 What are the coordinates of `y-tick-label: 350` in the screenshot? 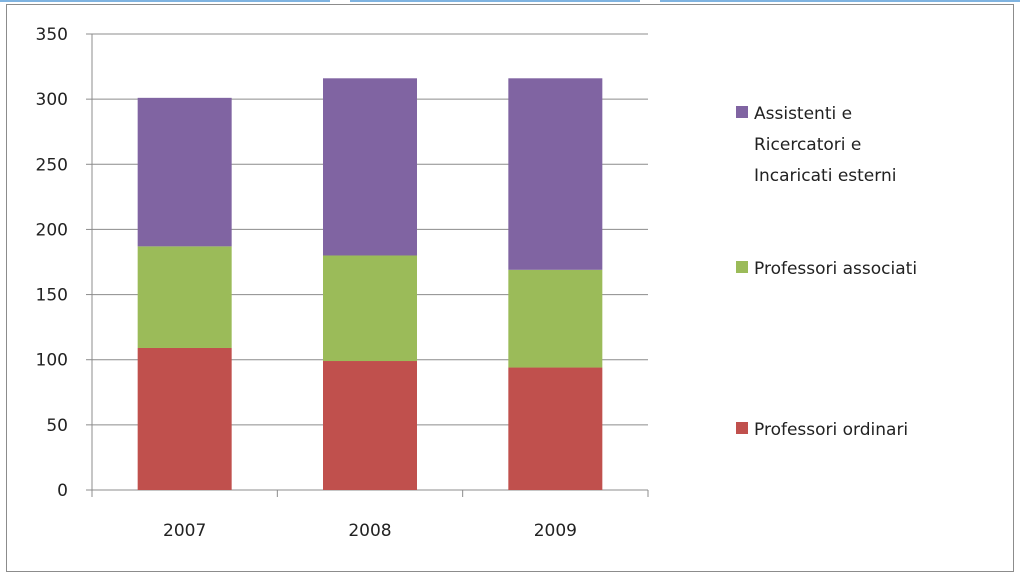 It's located at (52, 35).